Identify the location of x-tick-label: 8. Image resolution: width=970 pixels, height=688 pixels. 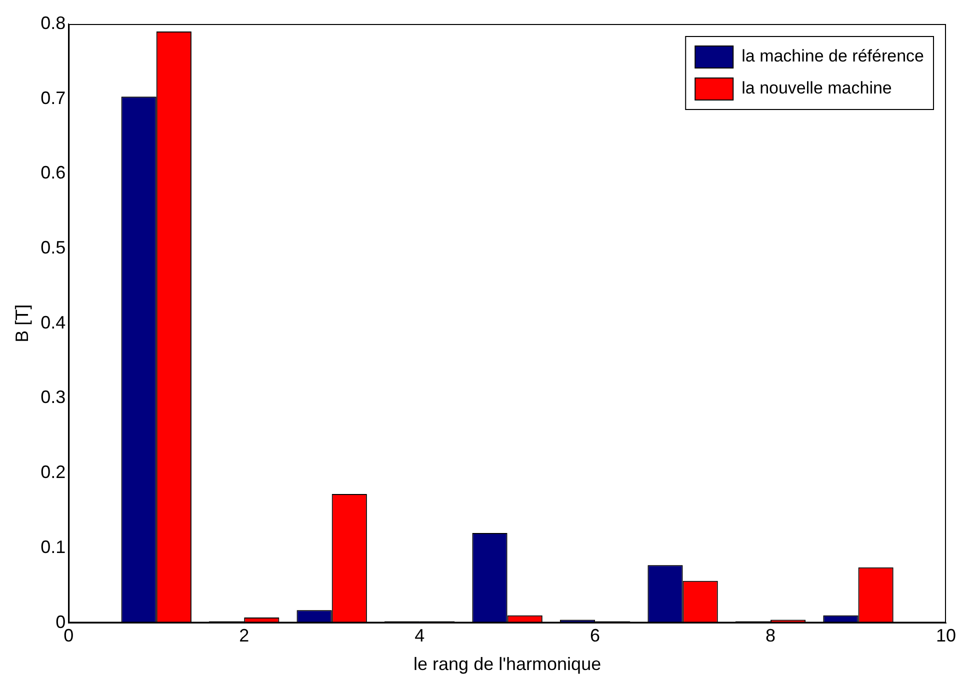
(771, 636).